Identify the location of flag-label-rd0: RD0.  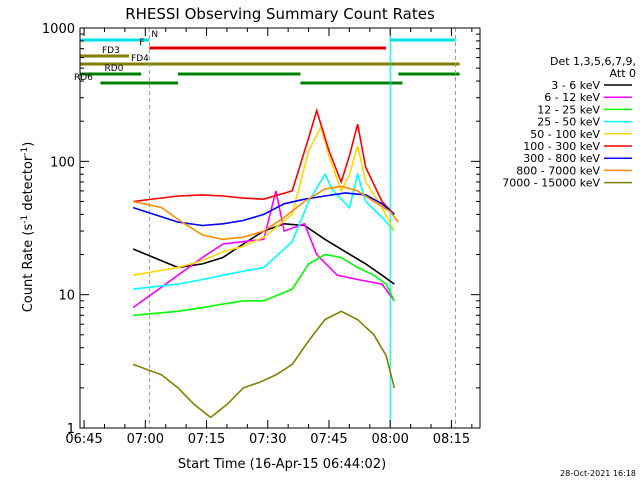
(113, 69).